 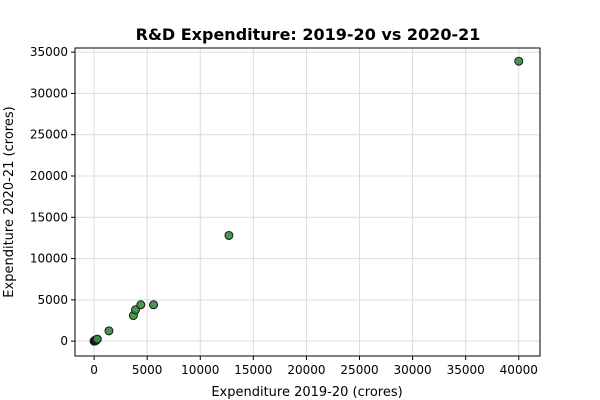 I want to click on x-axis-label: Expenditure 2019-20 (crores), so click(x=306, y=392).